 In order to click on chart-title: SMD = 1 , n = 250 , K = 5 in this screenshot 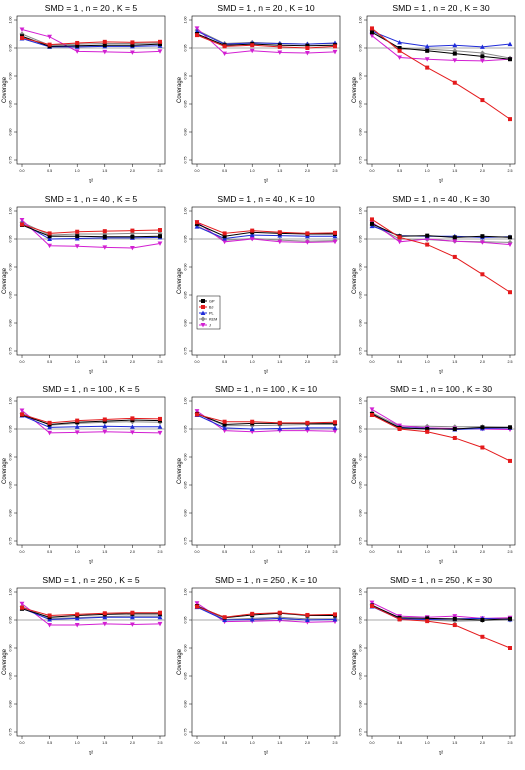, I will do `click(90, 580)`.